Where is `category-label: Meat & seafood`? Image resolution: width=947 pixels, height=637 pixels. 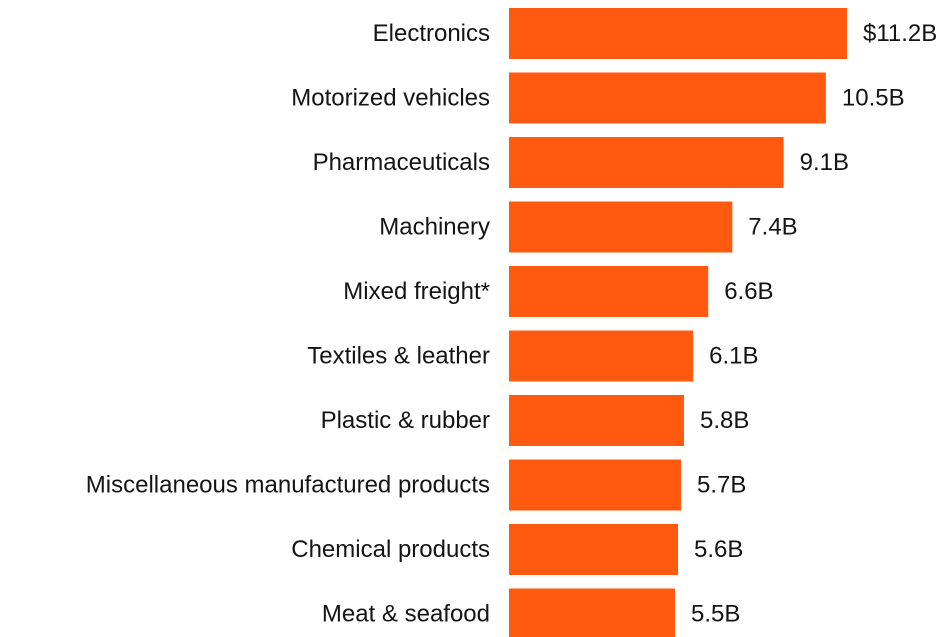 category-label: Meat & seafood is located at coordinates (406, 614).